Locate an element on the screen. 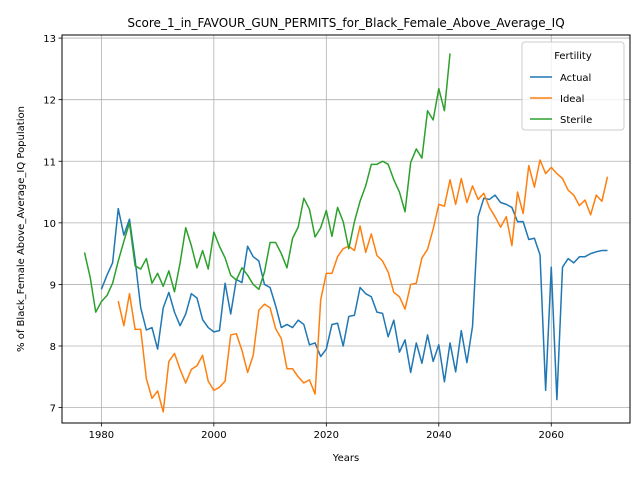  y-axis: 7 8 9 10 11 12 13 is located at coordinates (52, 224).